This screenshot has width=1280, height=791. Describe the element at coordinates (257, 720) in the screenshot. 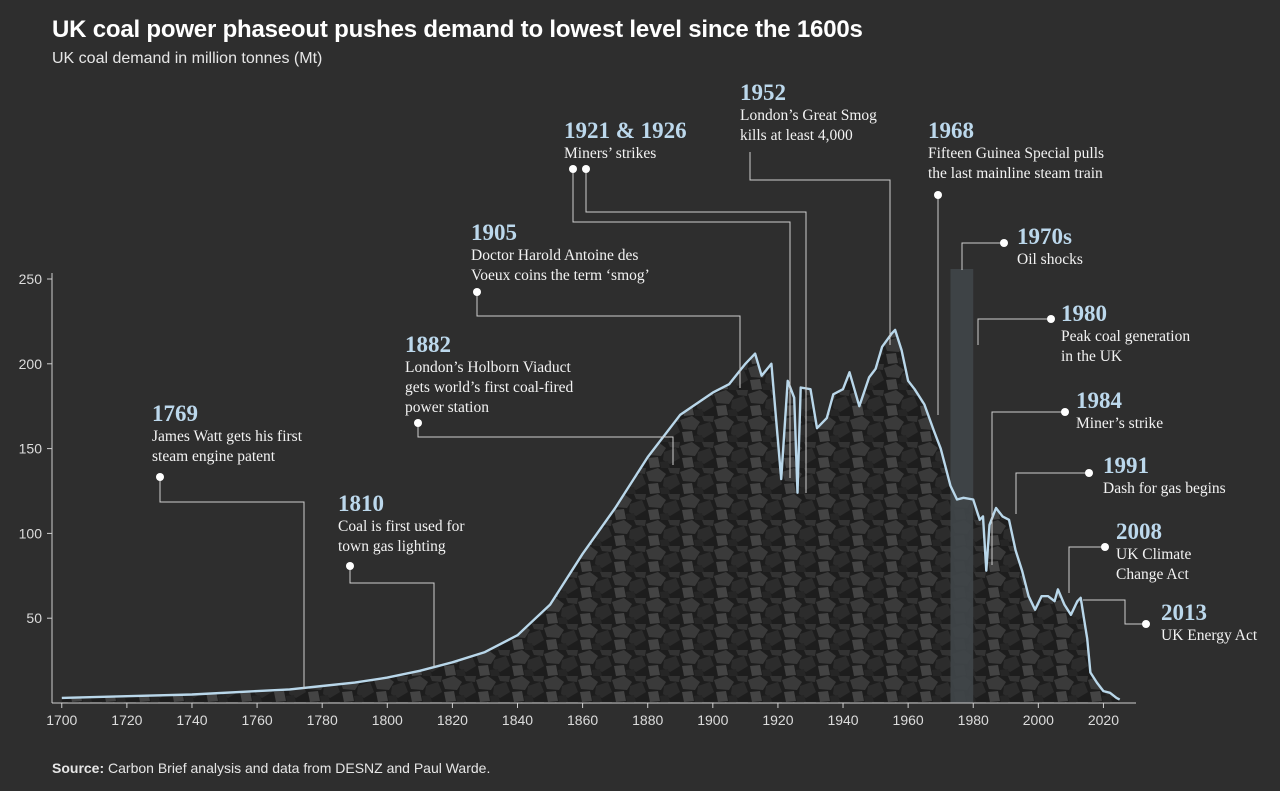

I see `x-tick-label: 1760` at that location.